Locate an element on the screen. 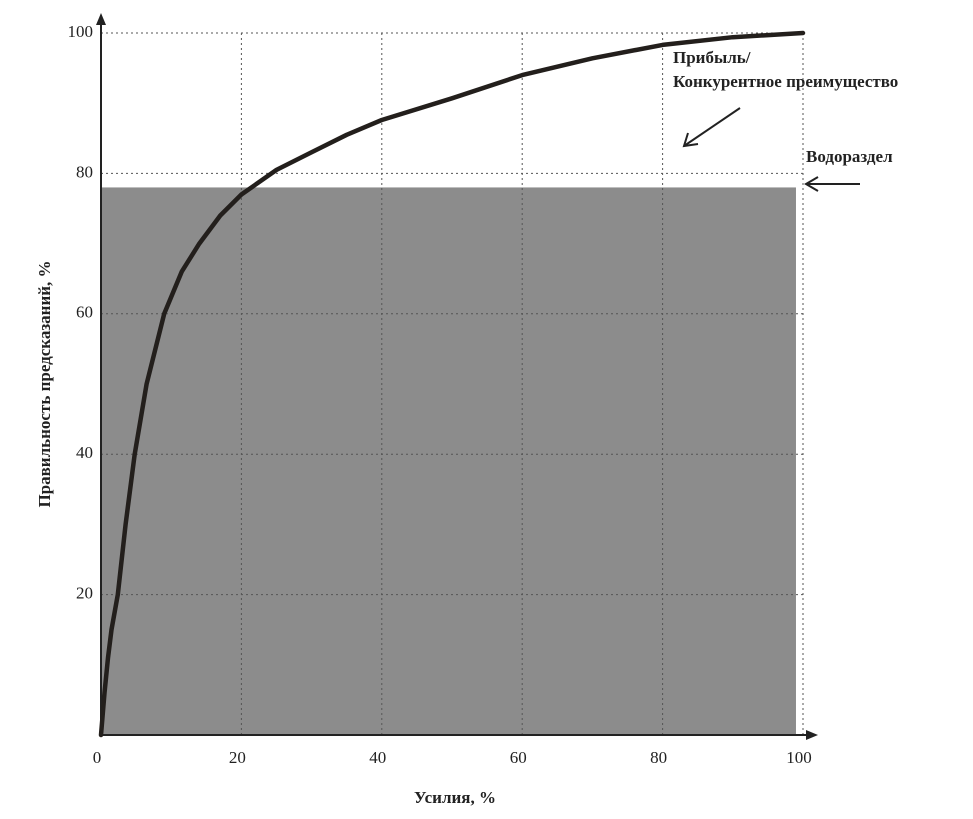 This screenshot has height=819, width=973. y-axis-label: Правильность предсказаний, % is located at coordinates (44, 383).